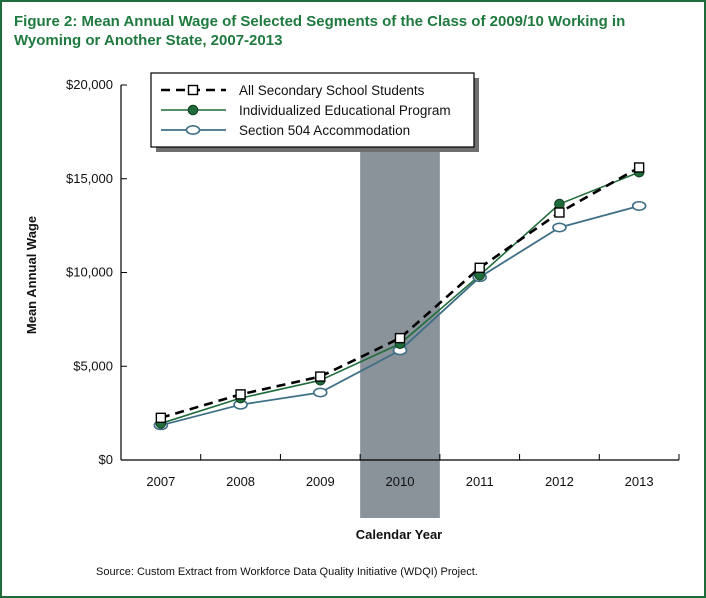  Describe the element at coordinates (193, 110) in the screenshot. I see `legend-marker-individualized-educational-program` at that location.